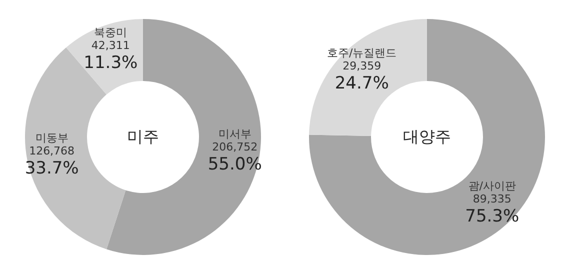 The height and width of the screenshot is (275, 563). What do you see at coordinates (111, 32) in the screenshot?
I see `slice-label: 북중미` at bounding box center [111, 32].